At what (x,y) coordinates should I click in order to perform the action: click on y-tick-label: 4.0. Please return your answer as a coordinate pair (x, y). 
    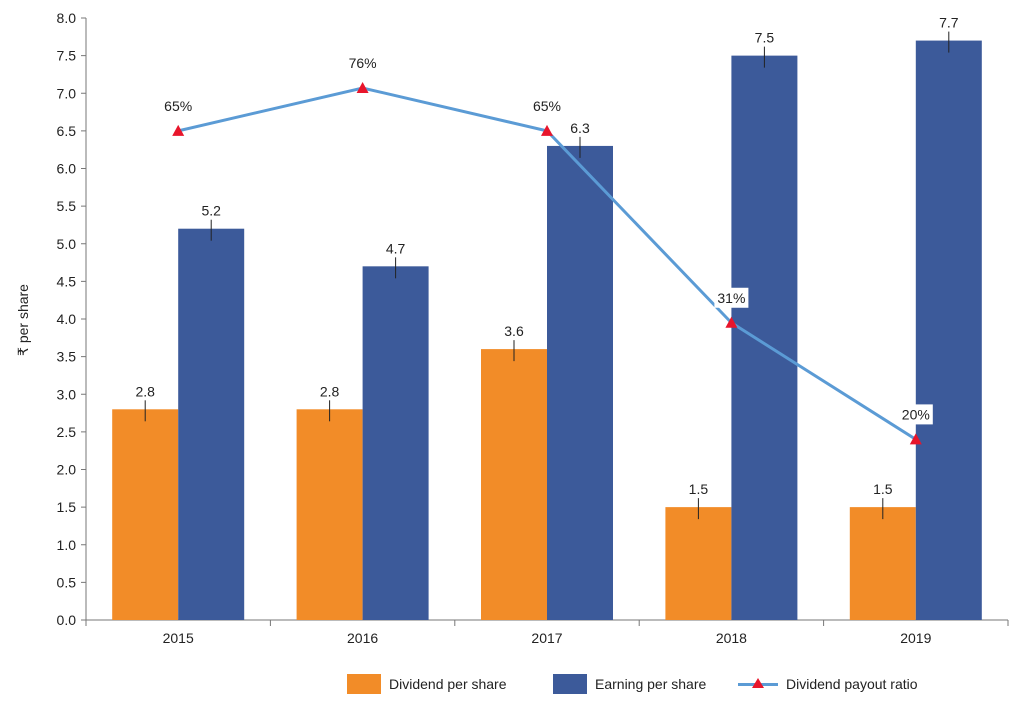
    Looking at the image, I should click on (67, 319).